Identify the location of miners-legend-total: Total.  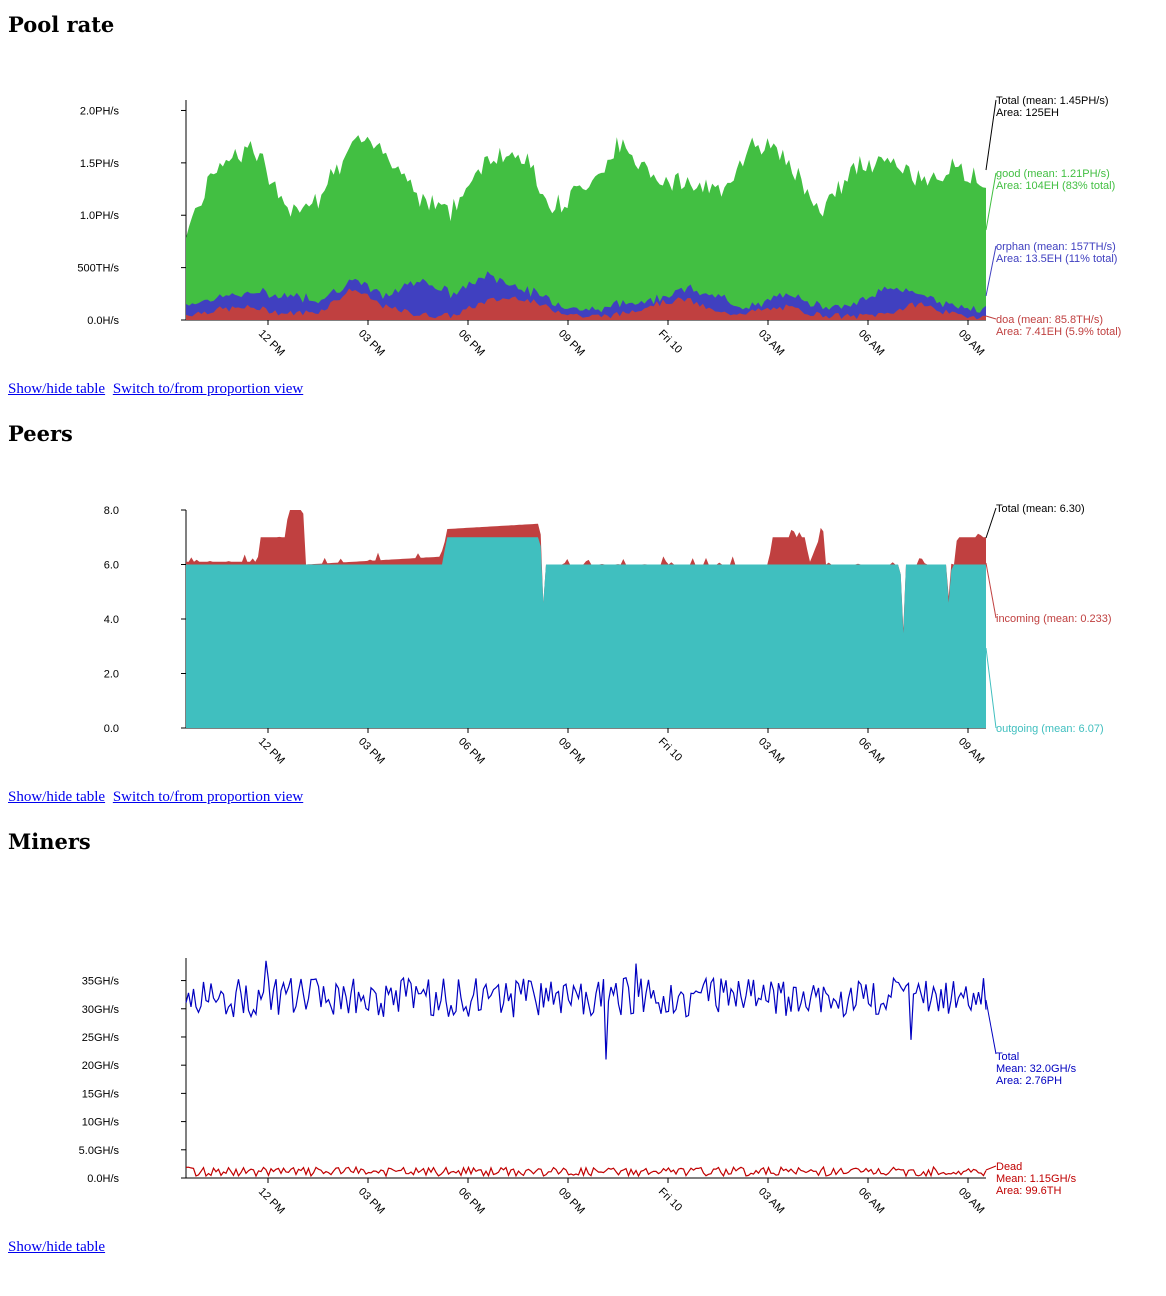
(1007, 1057).